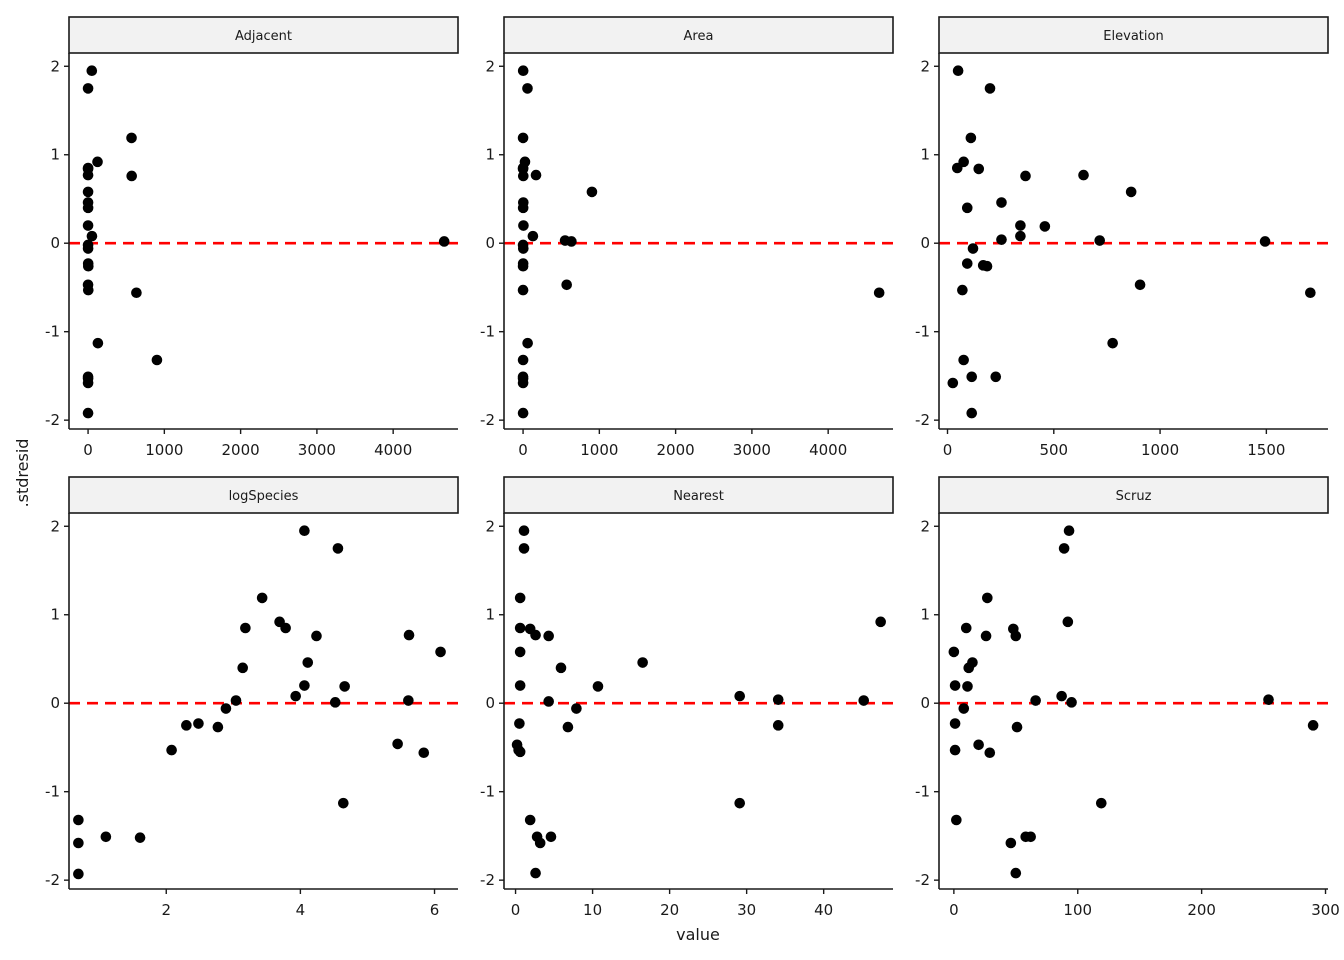  Describe the element at coordinates (252, 237) in the screenshot. I see `facet-panel-adjacent: Adjacent -2 -1 0 1 2 0 1000 2000 3000 4000` at that location.